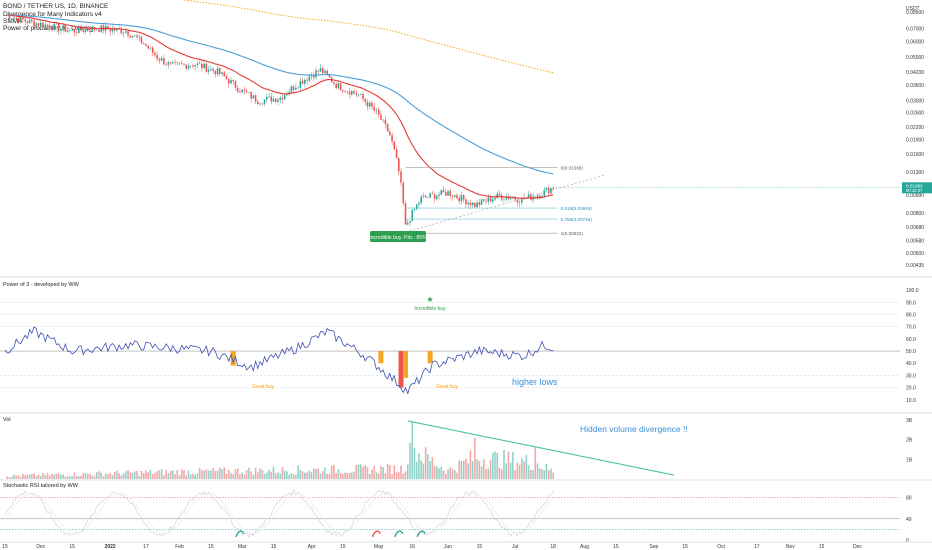  Describe the element at coordinates (909, 520) in the screenshot. I see `stoch-tick: 40` at that location.